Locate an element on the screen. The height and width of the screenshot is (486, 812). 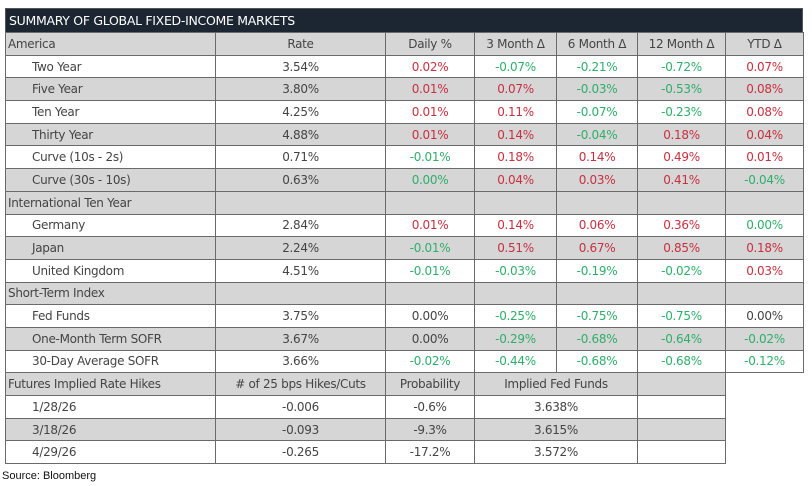
table-cell: -0.12% is located at coordinates (764, 361).